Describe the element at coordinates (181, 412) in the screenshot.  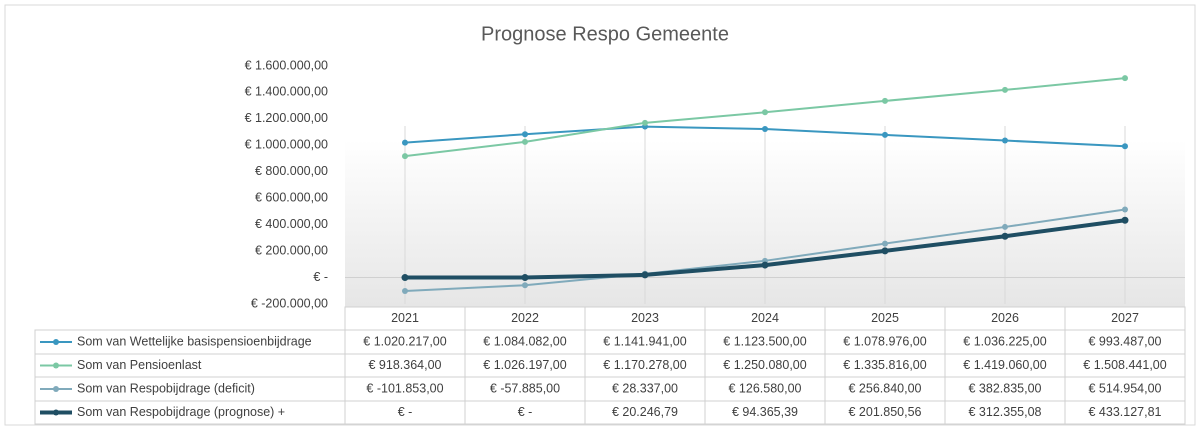
I see `legend-label: Som van Respobijdrage (prognose) +` at that location.